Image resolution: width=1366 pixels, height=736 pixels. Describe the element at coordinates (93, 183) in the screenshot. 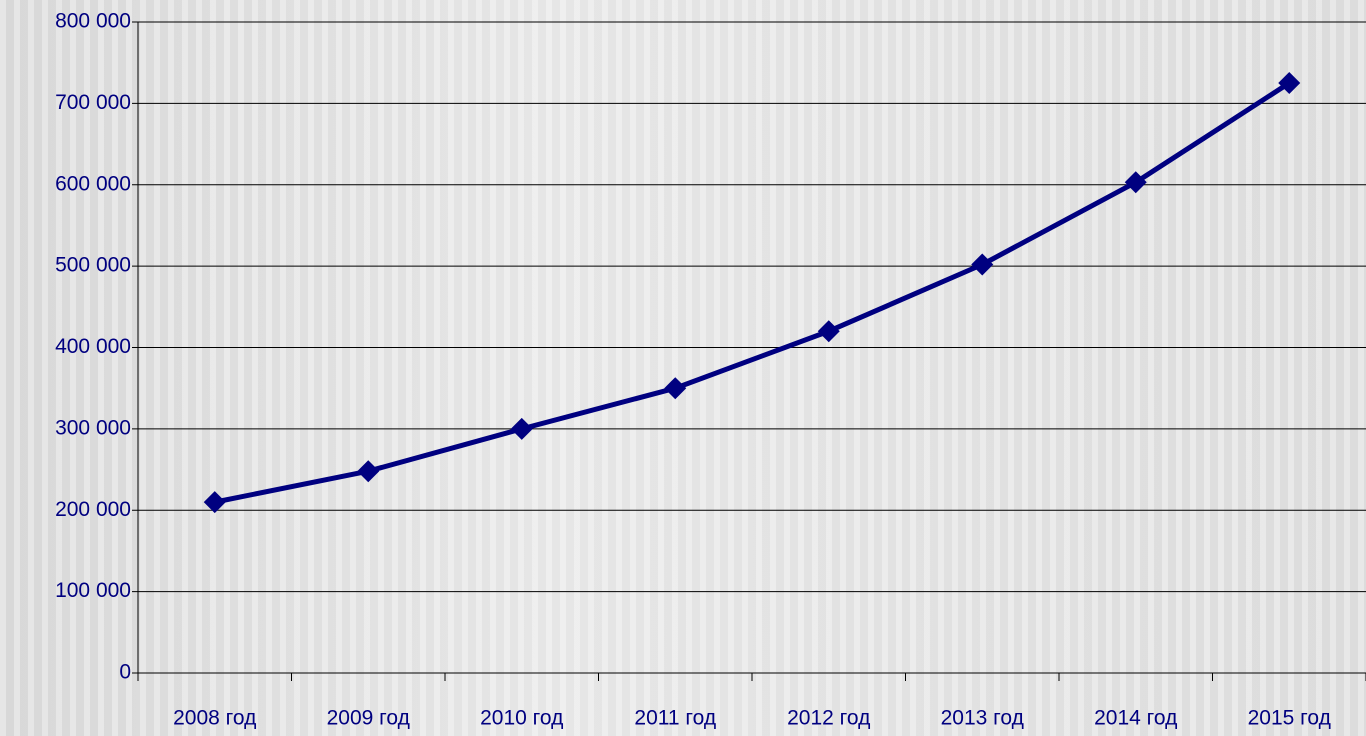

I see `y-tick-label: 600 000` at that location.